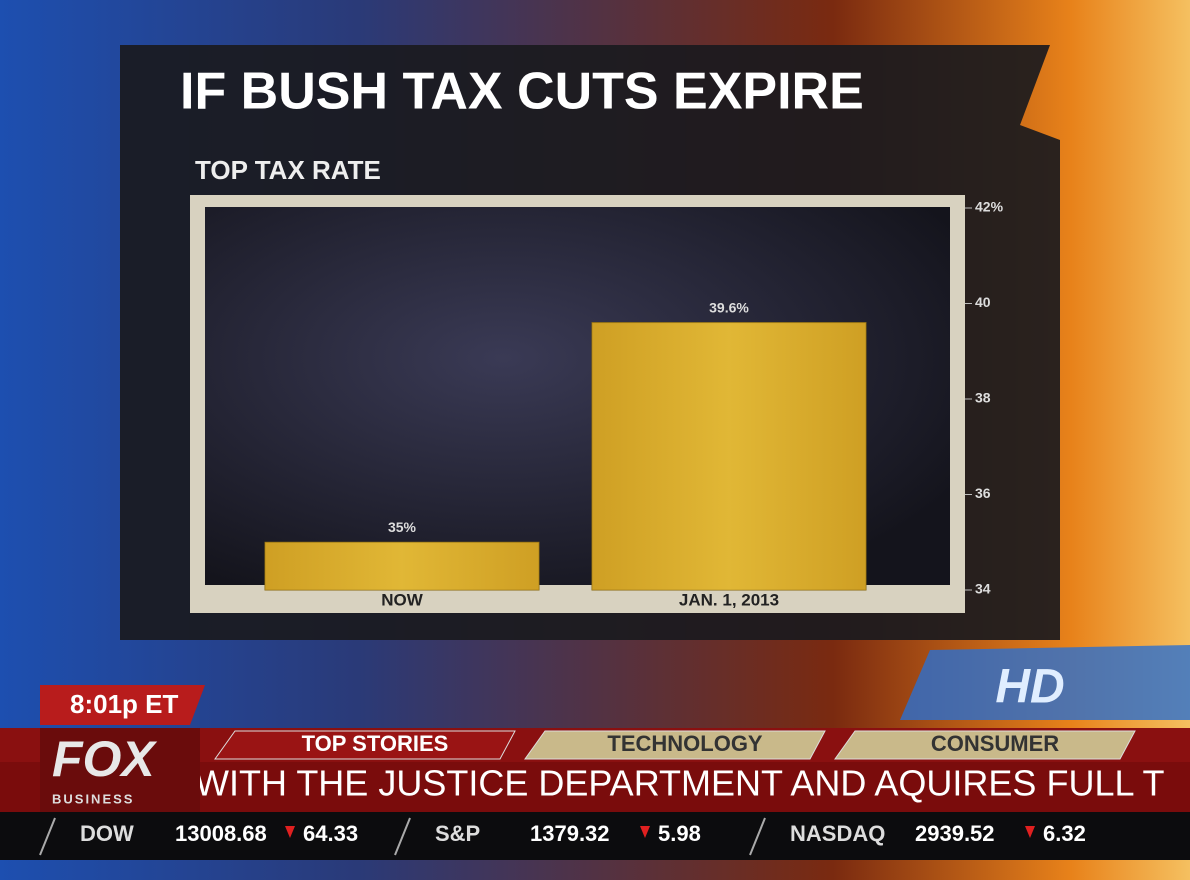  What do you see at coordinates (983, 398) in the screenshot?
I see `y-tick-label: 38` at bounding box center [983, 398].